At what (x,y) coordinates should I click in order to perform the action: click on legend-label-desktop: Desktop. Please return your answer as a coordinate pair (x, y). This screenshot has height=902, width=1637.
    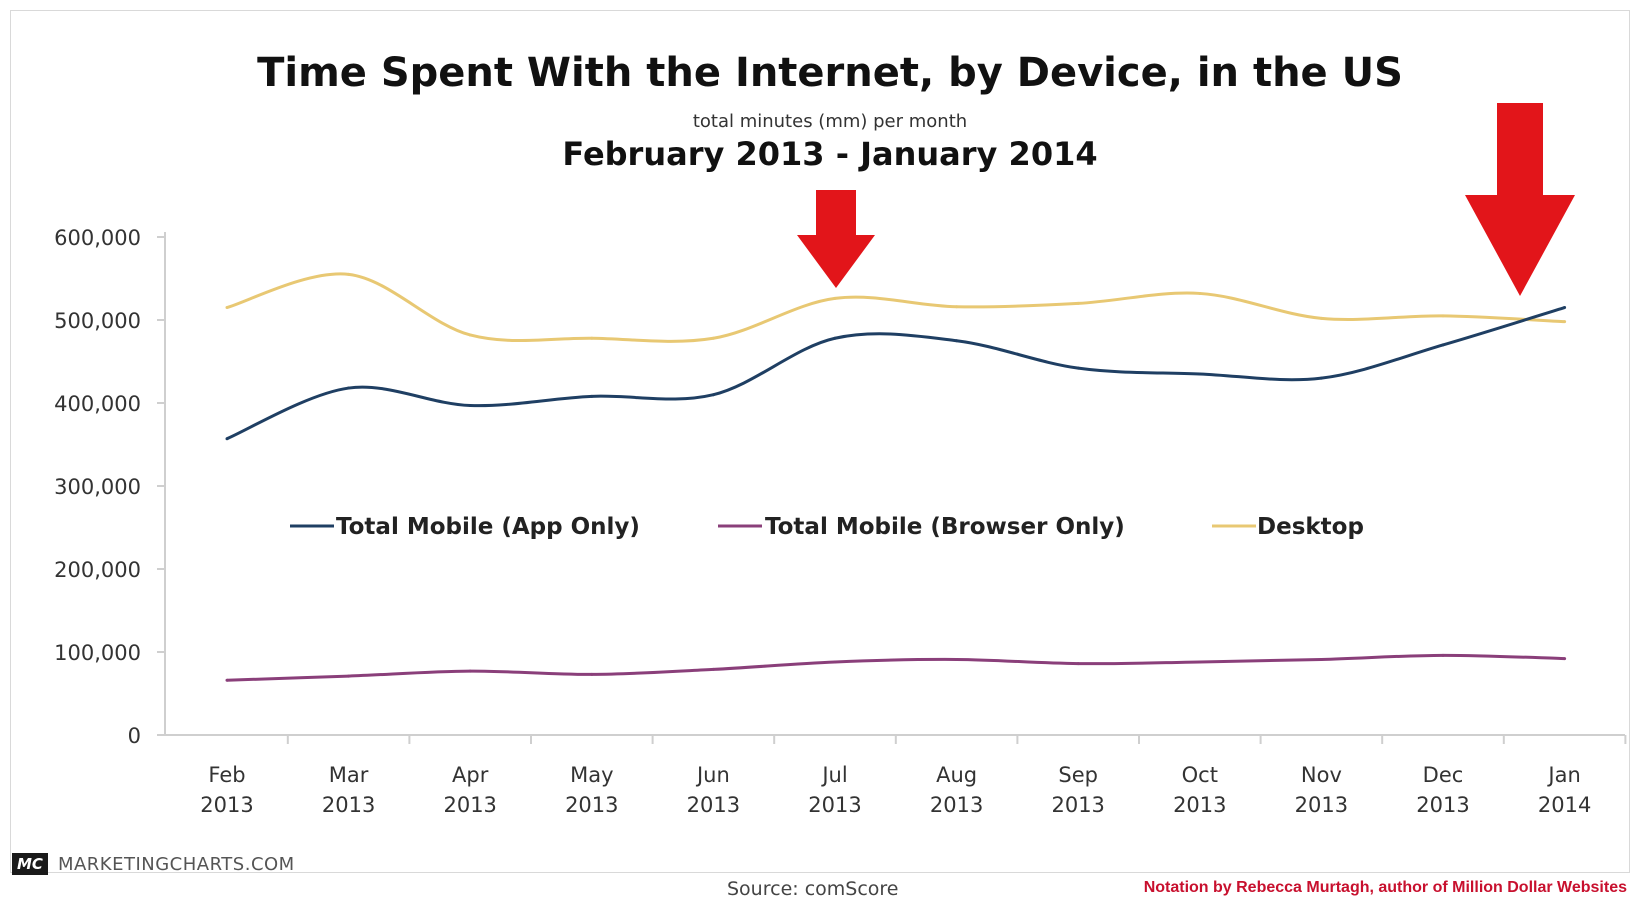
    Looking at the image, I should click on (1310, 527).